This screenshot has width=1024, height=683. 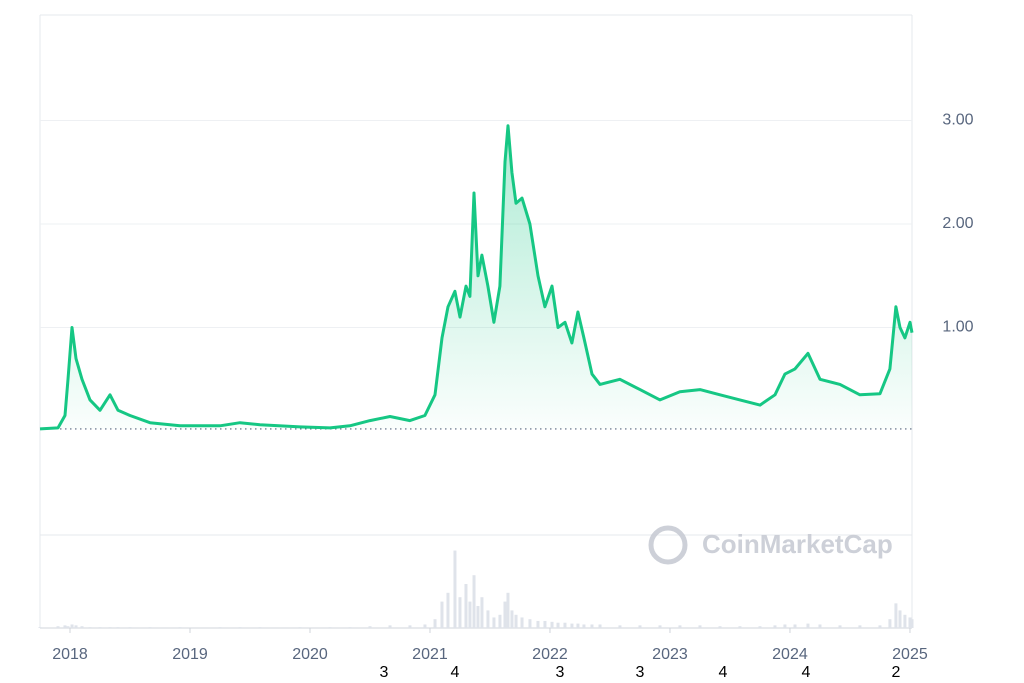 I want to click on x-tick-label: 2024, so click(x=790, y=654).